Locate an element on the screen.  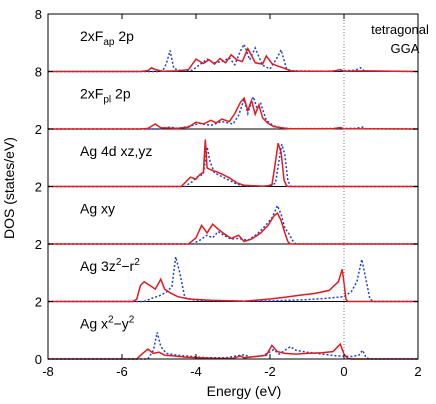
panel-label: Ag 4d xz,yz is located at coordinates (116, 151).